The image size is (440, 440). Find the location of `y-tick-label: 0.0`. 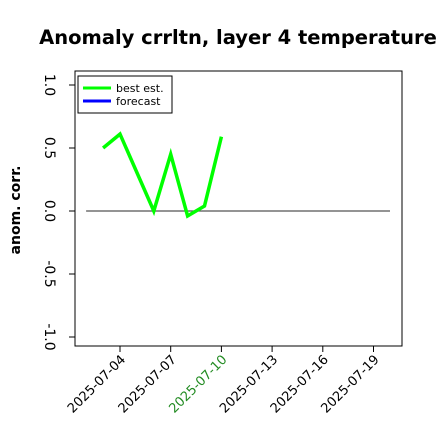

y-tick-label: 0.0 is located at coordinates (49, 211).